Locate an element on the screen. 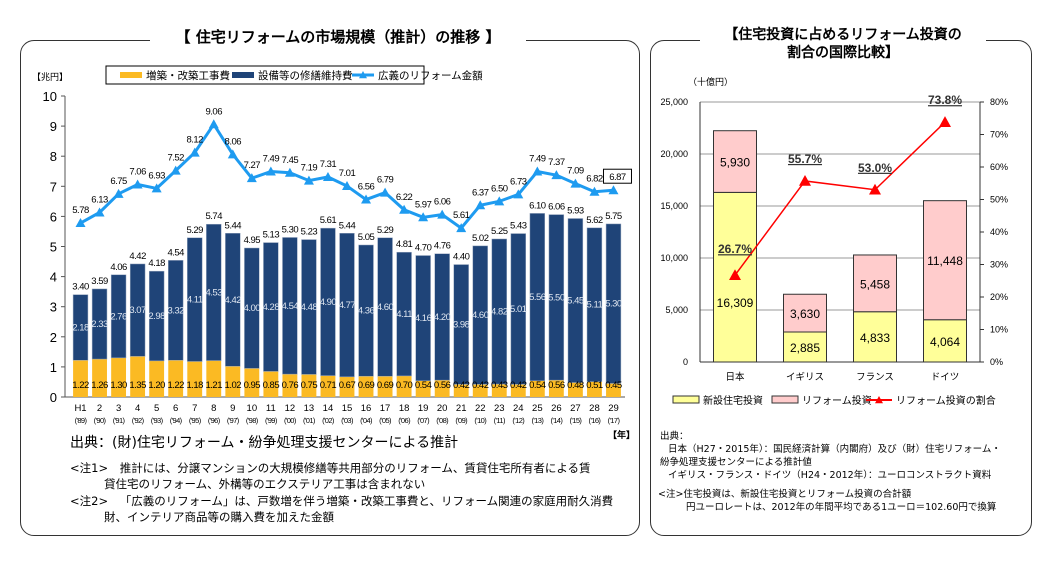  left-y-tick-label: 0 is located at coordinates (53, 397).